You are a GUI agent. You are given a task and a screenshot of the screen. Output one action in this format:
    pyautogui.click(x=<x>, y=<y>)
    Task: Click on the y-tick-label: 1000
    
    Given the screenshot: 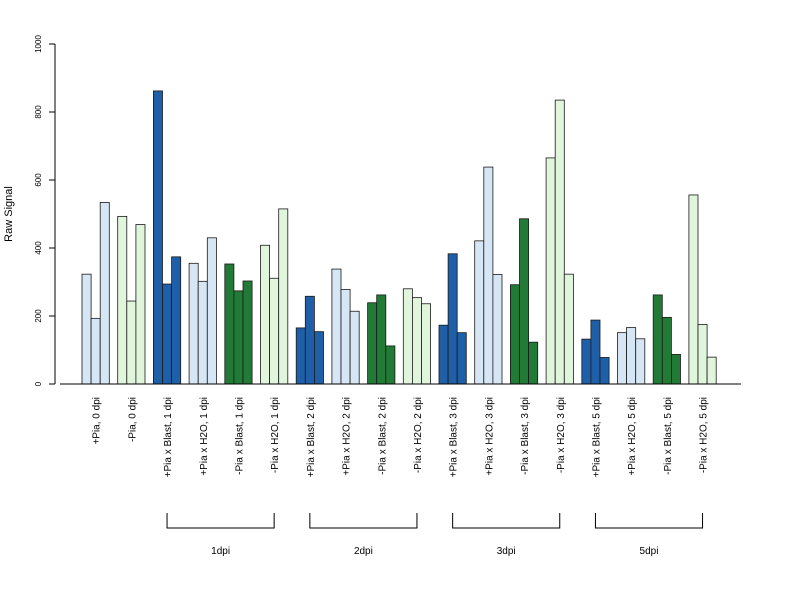 What is the action you would take?
    pyautogui.click(x=38, y=44)
    